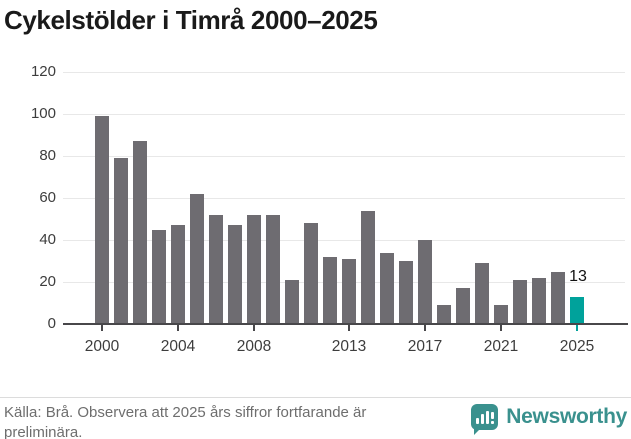 The image size is (631, 439). What do you see at coordinates (311, 273) in the screenshot?
I see `bar-2011` at bounding box center [311, 273].